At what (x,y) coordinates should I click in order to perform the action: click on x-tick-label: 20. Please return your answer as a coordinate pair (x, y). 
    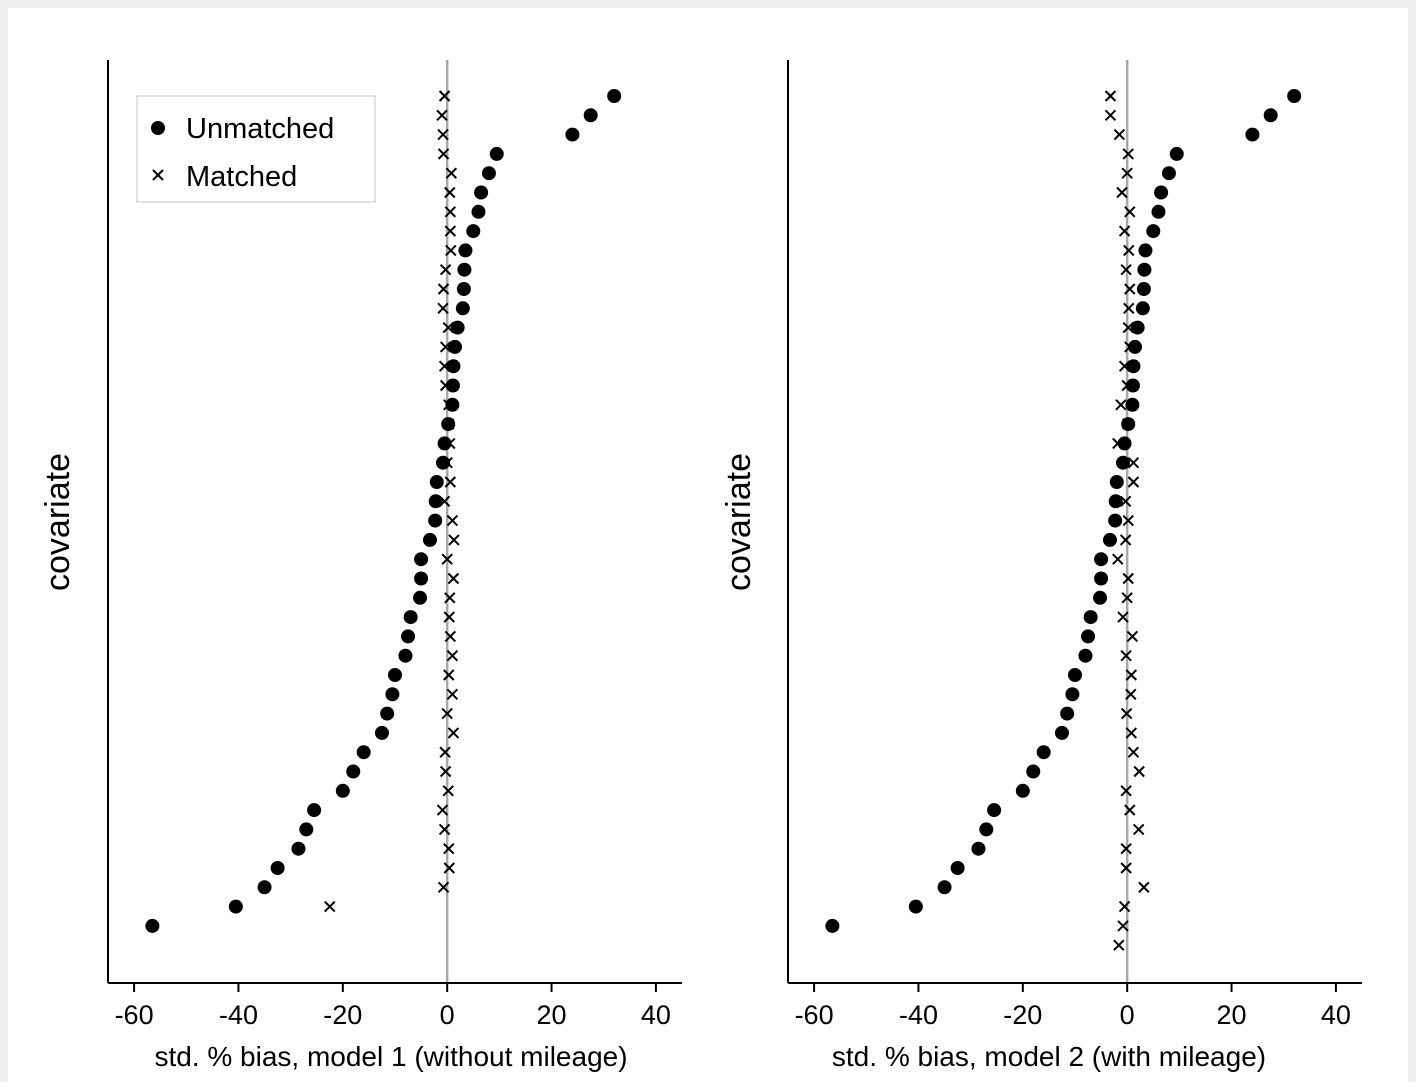
    Looking at the image, I should click on (552, 1015).